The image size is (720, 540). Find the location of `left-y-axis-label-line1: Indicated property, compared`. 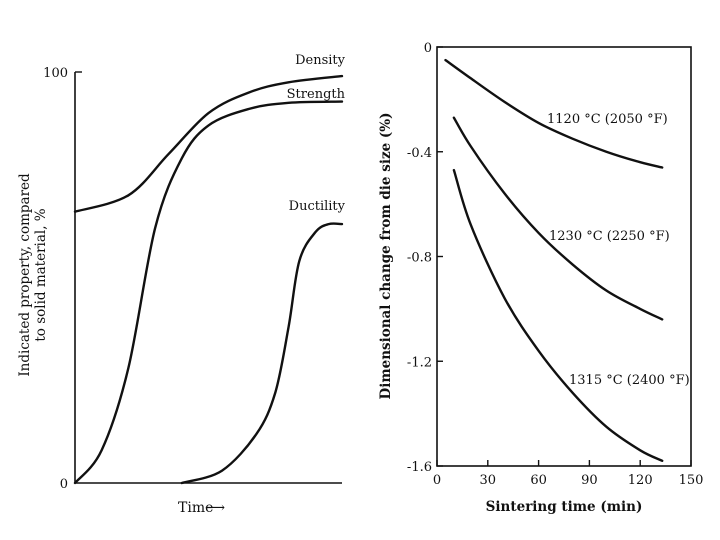

left-y-axis-label-line1: Indicated property, compared is located at coordinates (25, 275).